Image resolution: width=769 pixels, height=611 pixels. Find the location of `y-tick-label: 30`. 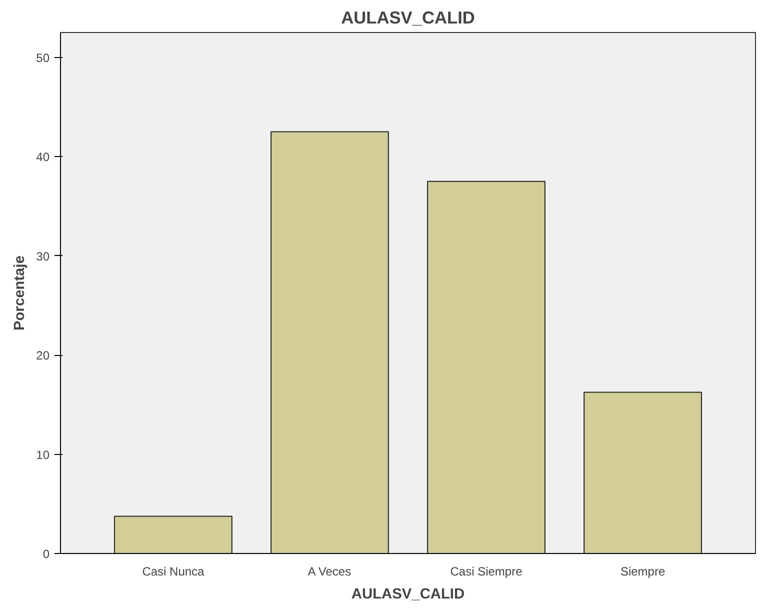

y-tick-label: 30 is located at coordinates (43, 256).